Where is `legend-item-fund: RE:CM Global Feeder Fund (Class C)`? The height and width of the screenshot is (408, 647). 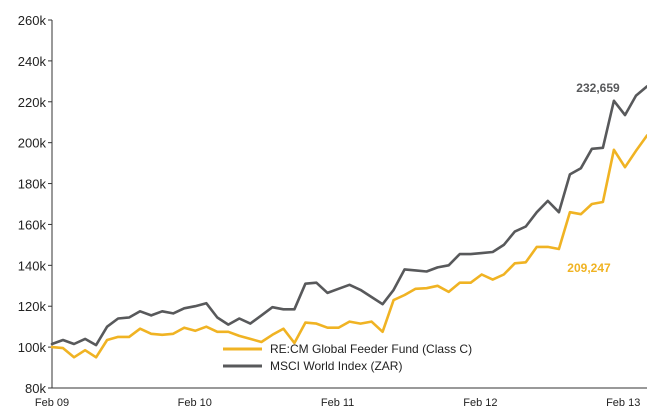 legend-item-fund: RE:CM Global Feeder Fund (Class C) is located at coordinates (347, 349).